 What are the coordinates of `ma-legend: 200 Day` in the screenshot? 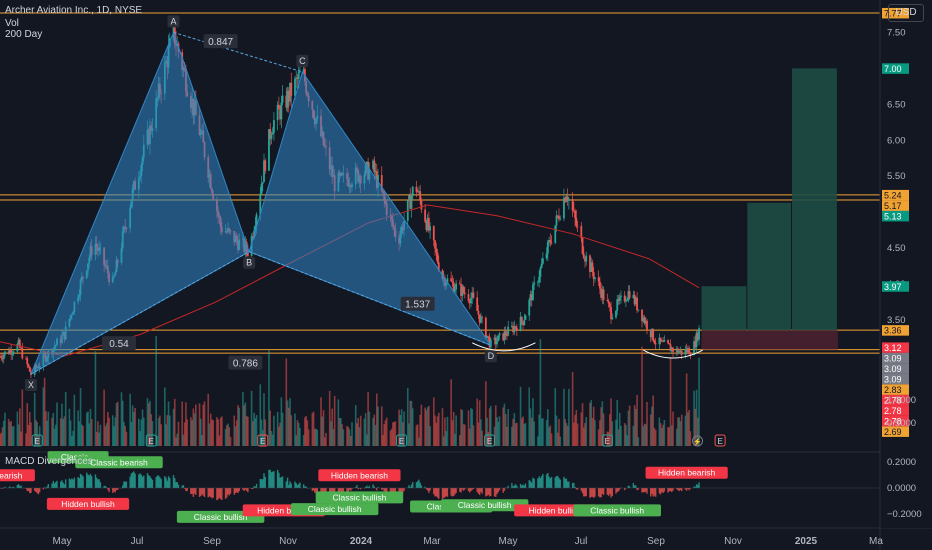 It's located at (24, 34).